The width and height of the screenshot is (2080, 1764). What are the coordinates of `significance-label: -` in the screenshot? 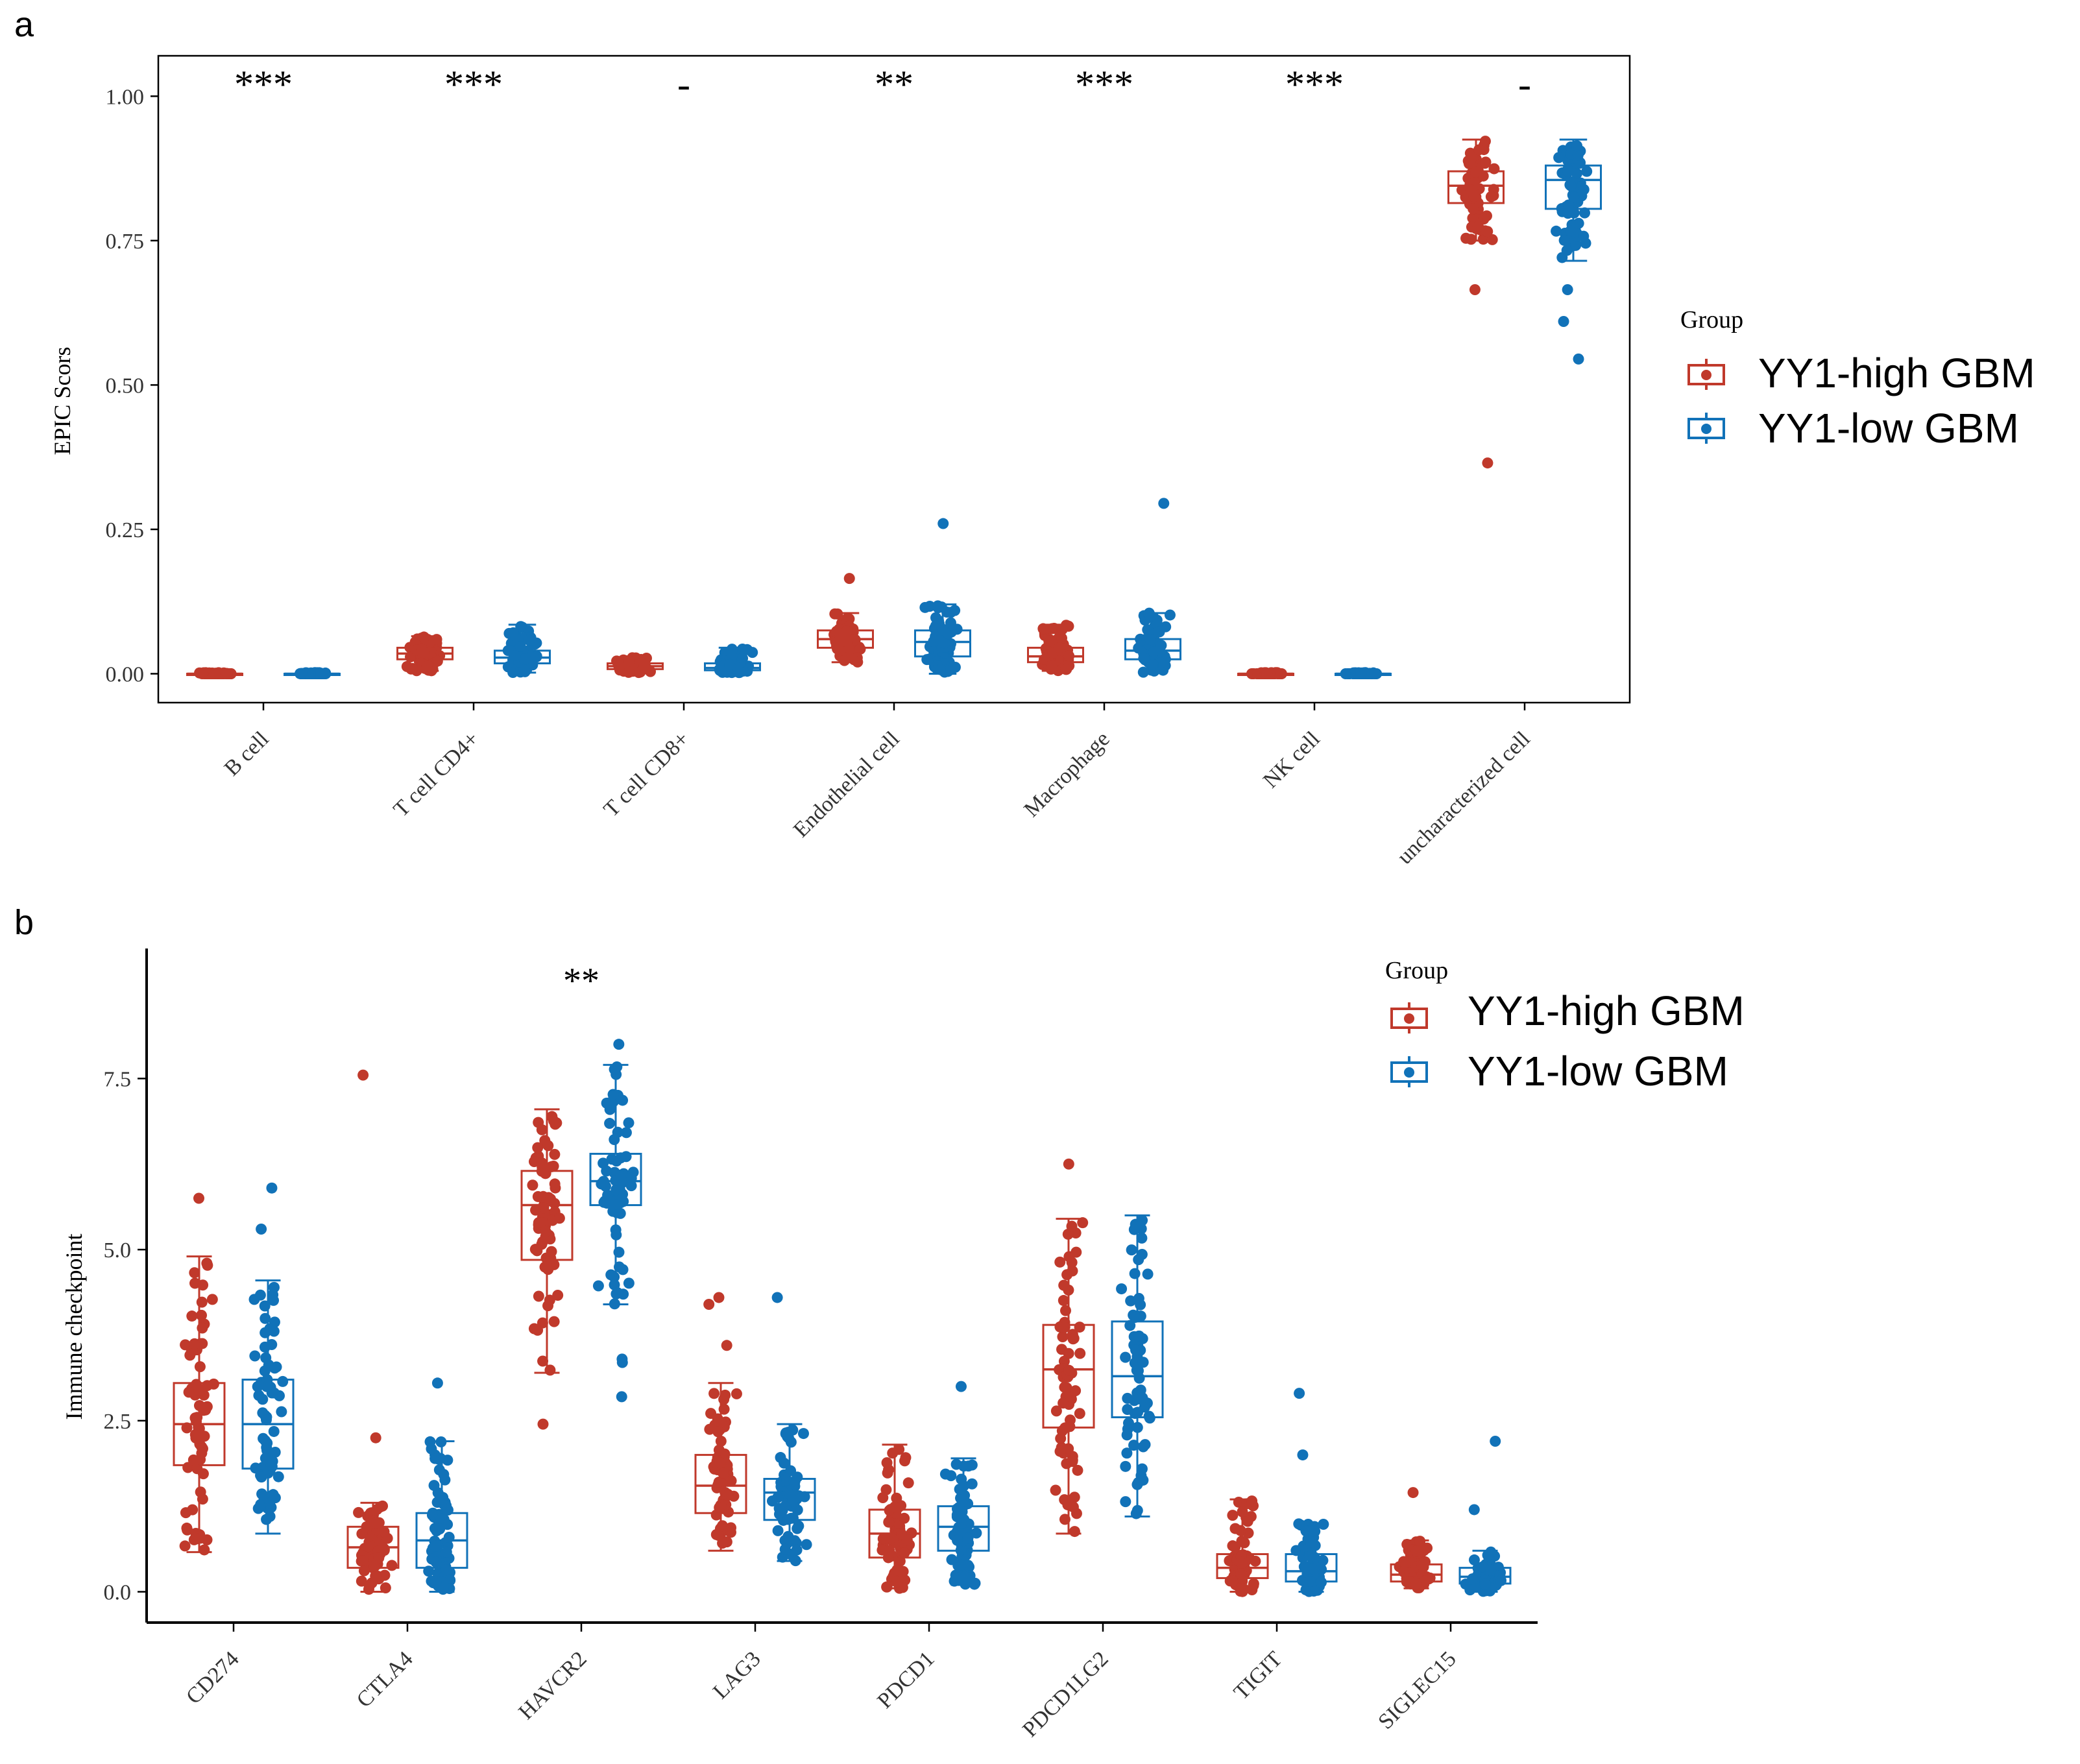 It's located at (1524, 84).